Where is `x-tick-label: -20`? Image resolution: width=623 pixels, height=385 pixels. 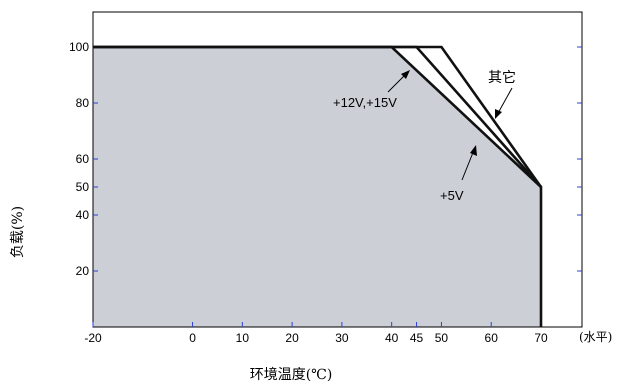
x-tick-label: -20 is located at coordinates (93, 338).